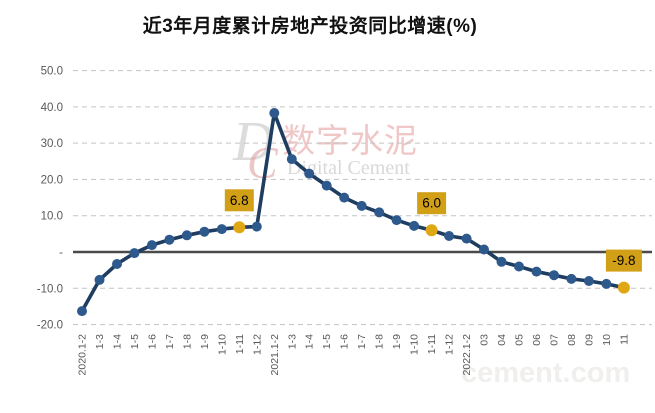 Image resolution: width=655 pixels, height=413 pixels. What do you see at coordinates (537, 340) in the screenshot?
I see `x-axis-tick-label: 06` at bounding box center [537, 340].